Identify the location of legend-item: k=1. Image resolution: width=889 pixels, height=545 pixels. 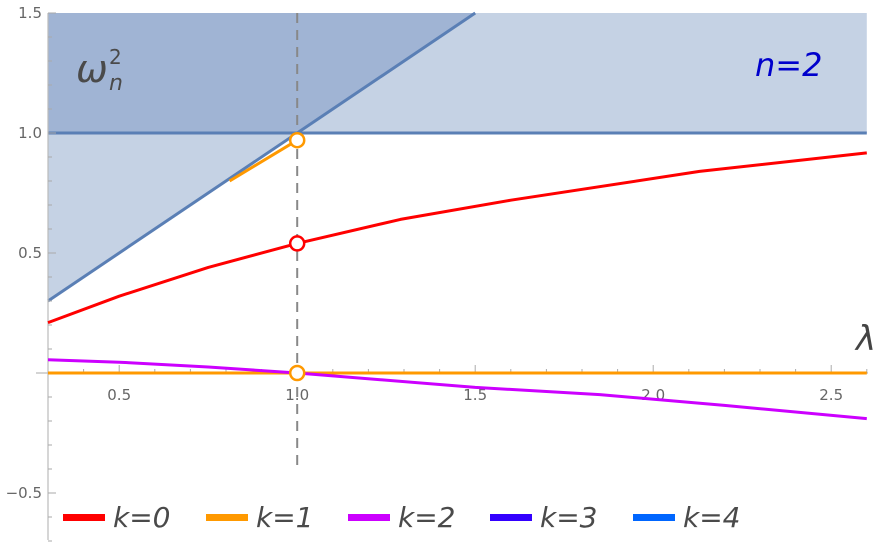
(260, 517).